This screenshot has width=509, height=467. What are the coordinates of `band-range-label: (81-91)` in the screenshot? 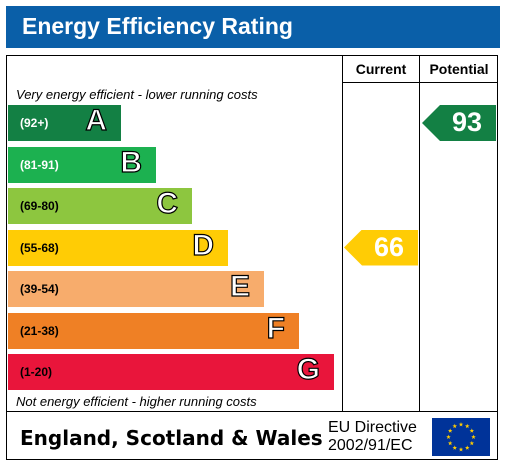 It's located at (39, 164).